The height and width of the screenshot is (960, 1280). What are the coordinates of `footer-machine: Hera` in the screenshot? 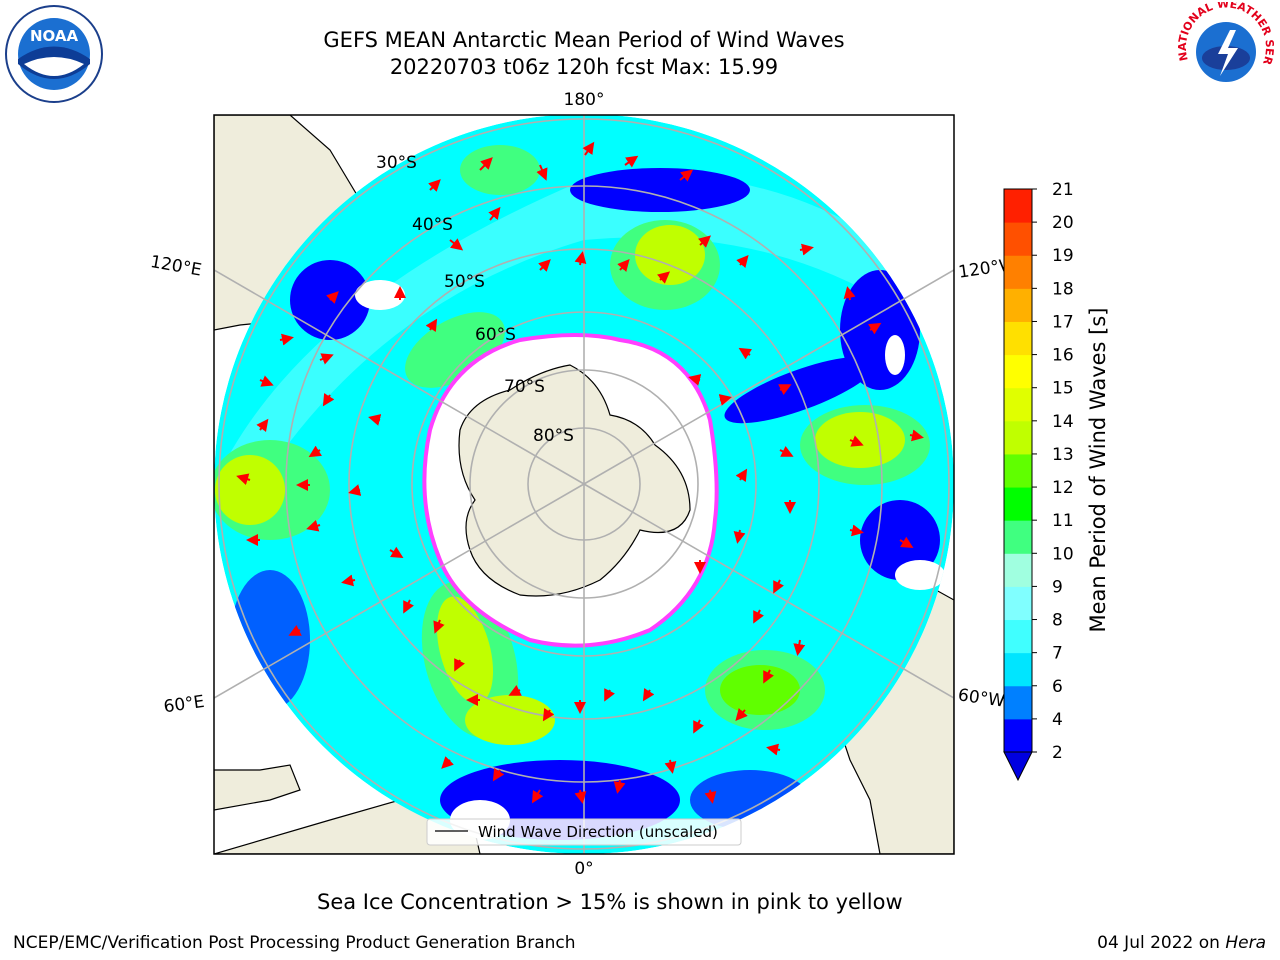 It's located at (1245, 943).